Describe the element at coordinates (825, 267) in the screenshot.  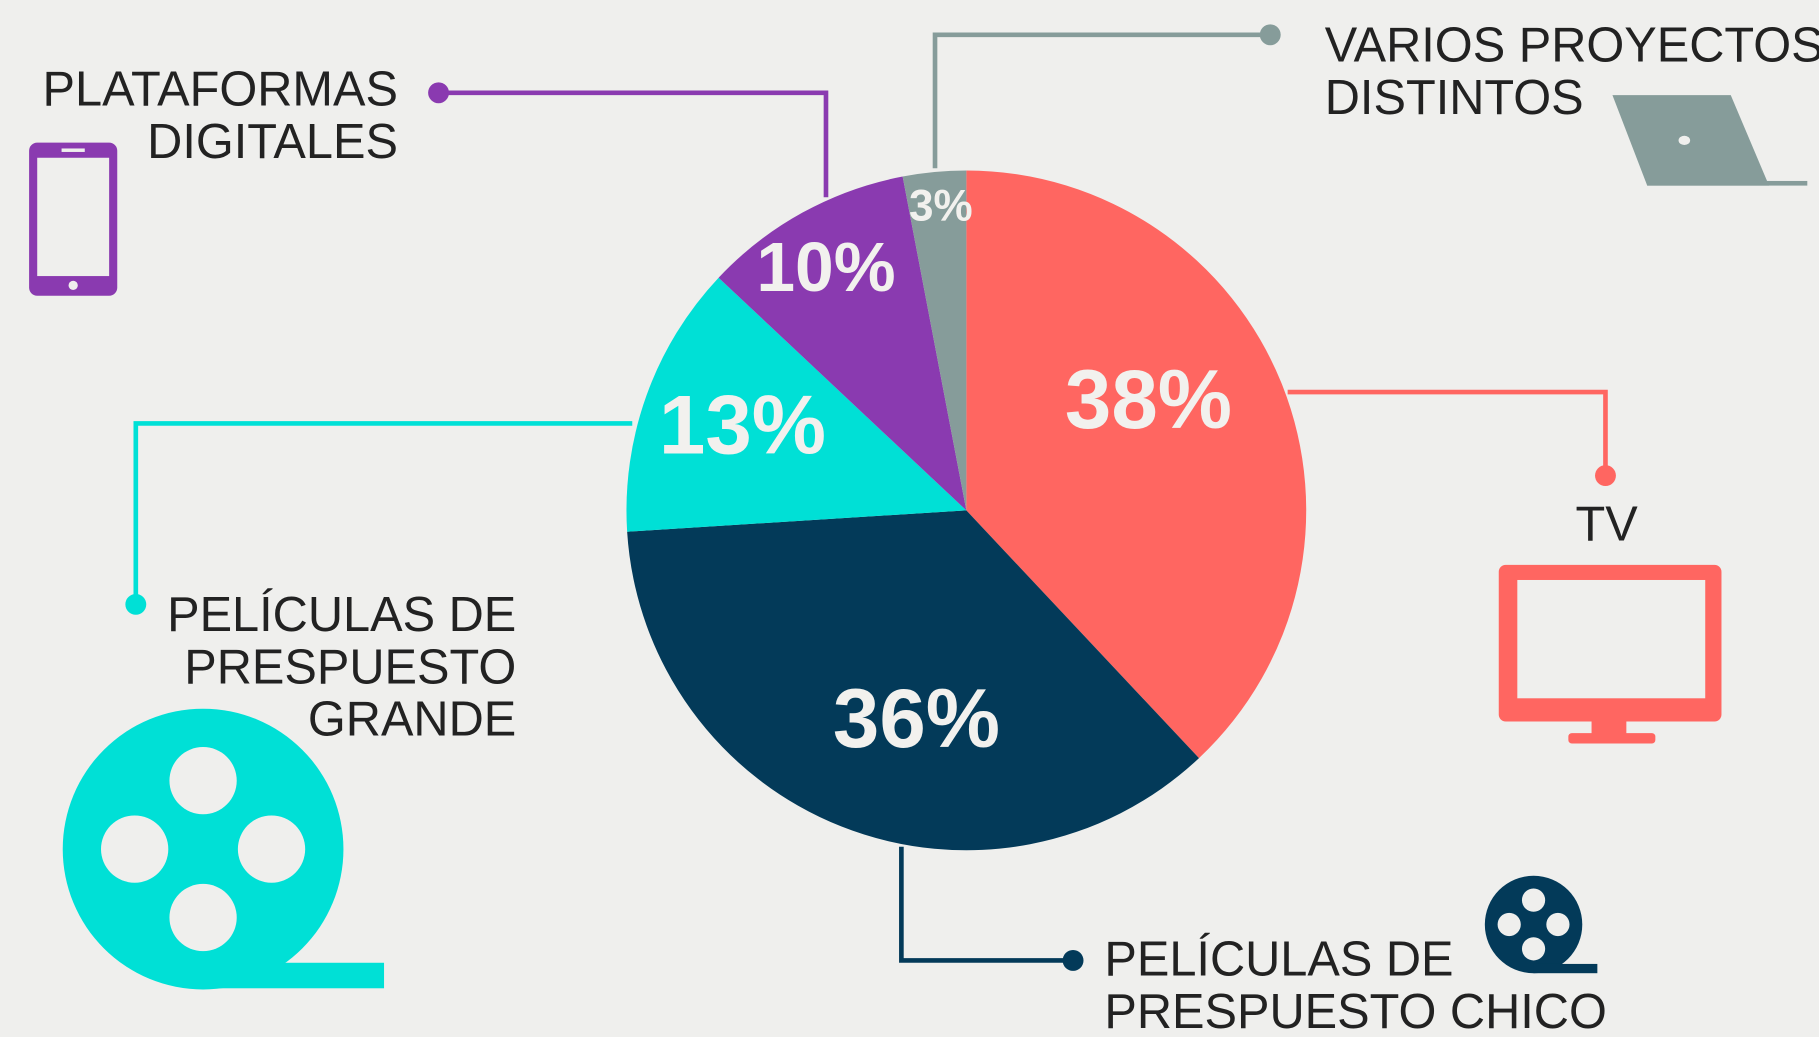
I see `value-label: 10%` at that location.